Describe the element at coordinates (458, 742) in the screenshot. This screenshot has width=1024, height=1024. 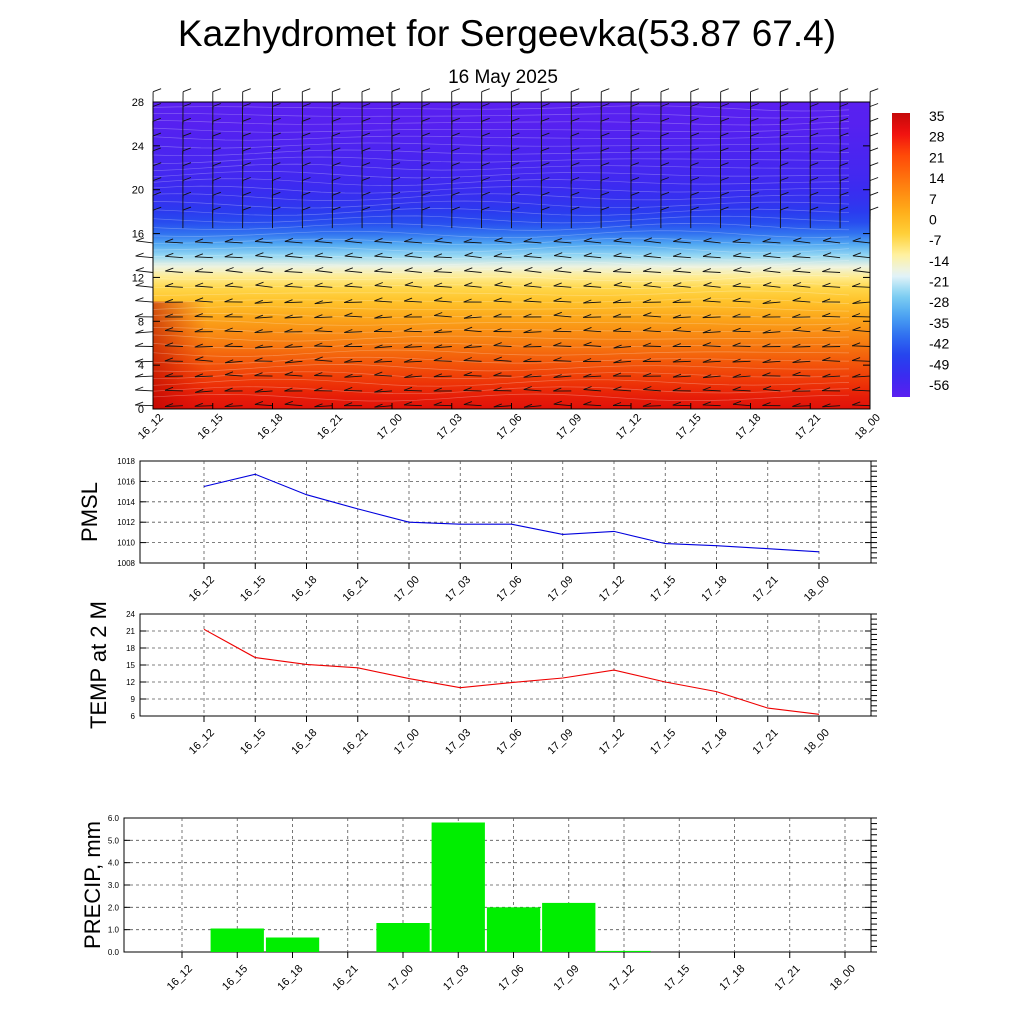
I see `x-tick-label: 17_03` at that location.